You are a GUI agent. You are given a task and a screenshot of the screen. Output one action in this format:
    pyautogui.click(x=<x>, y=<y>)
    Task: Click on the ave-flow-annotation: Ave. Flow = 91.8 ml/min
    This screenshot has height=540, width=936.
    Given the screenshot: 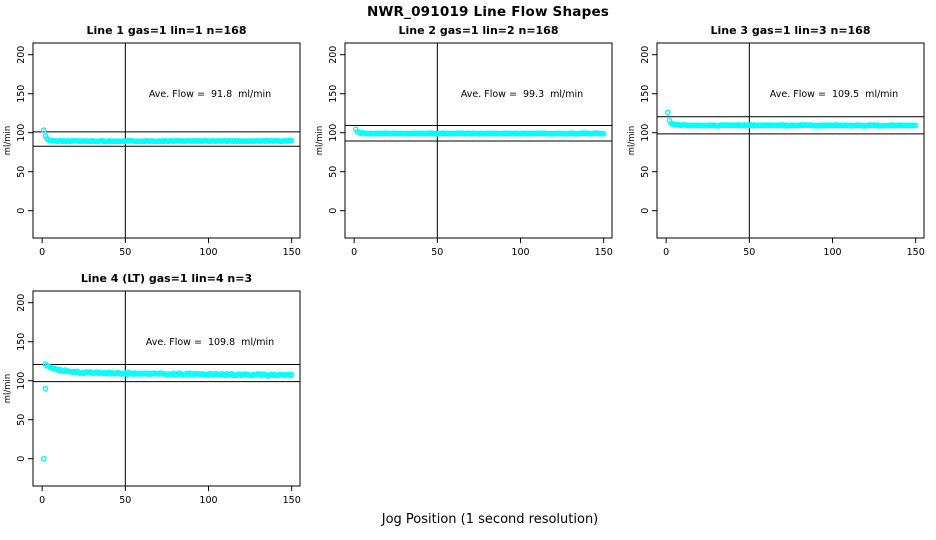 What is the action you would take?
    pyautogui.click(x=210, y=94)
    